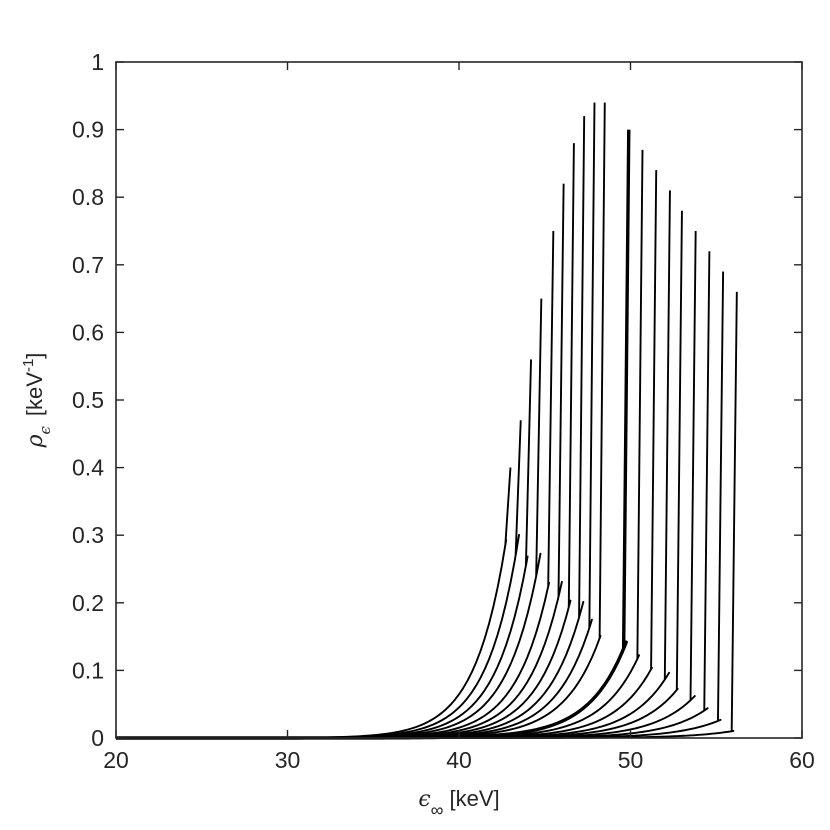  What do you see at coordinates (88, 265) in the screenshot?
I see `y-tick-label: 0.7` at bounding box center [88, 265].